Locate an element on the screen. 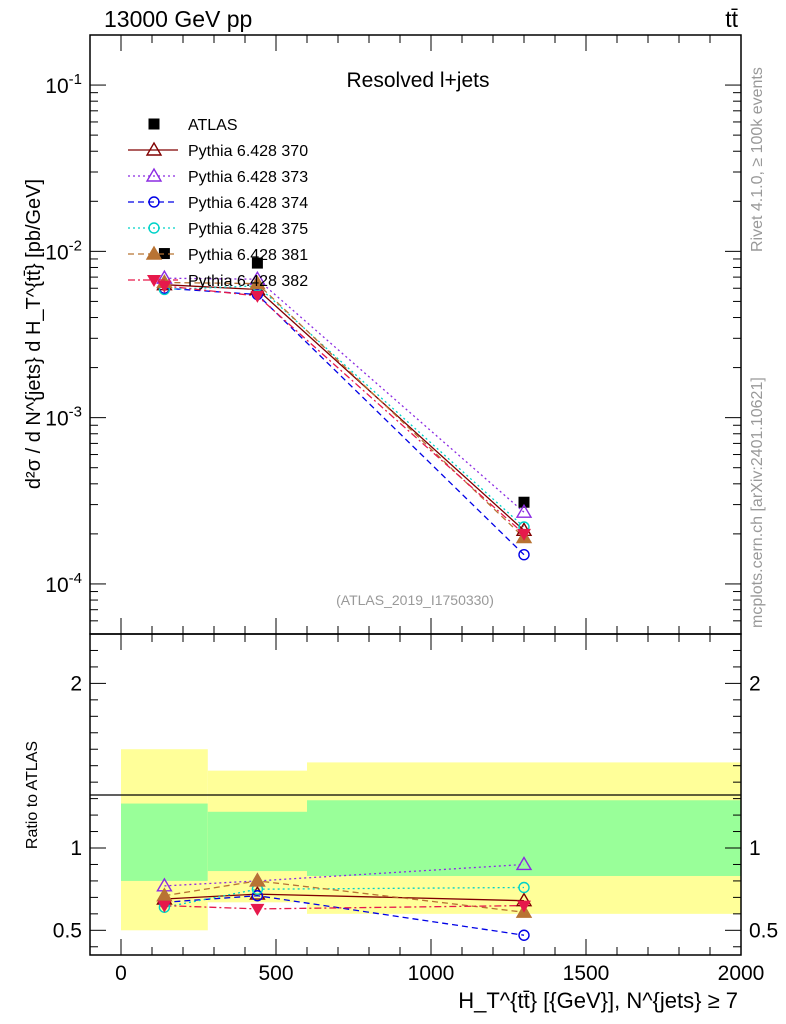 Image resolution: width=786 pixels, height=1024 pixels. series-line-p382 is located at coordinates (344, 410).